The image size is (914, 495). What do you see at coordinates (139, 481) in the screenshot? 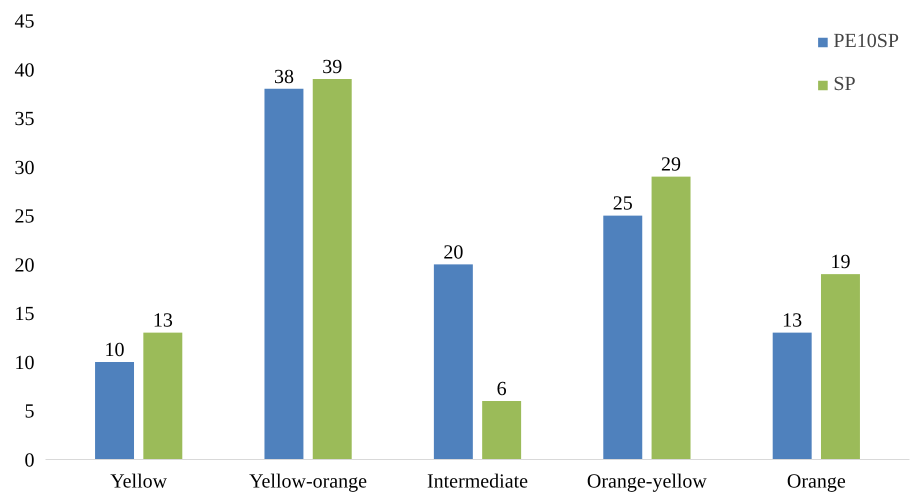
I see `x-tick-label: Yellow` at bounding box center [139, 481].